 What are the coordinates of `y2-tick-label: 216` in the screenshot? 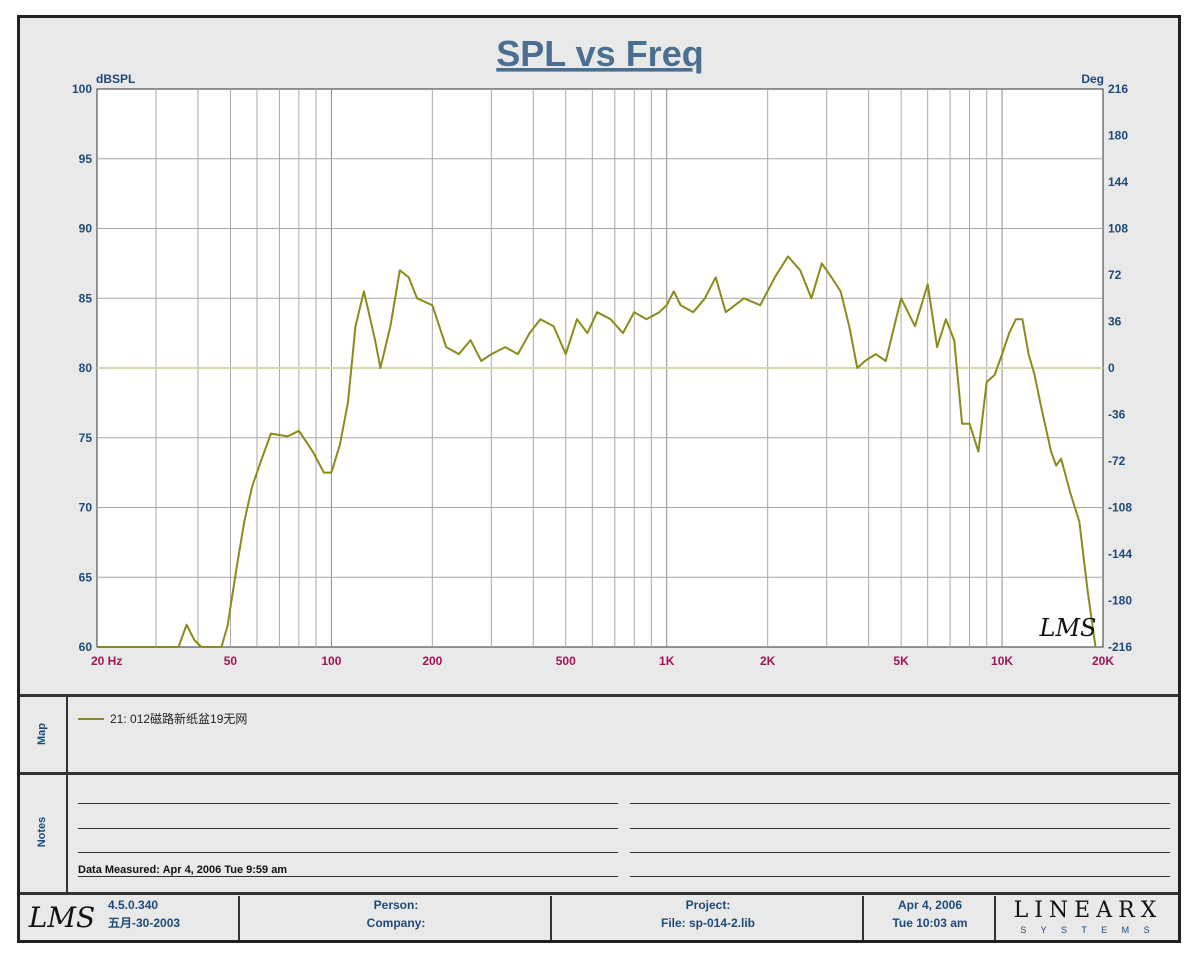 It's located at (1118, 89).